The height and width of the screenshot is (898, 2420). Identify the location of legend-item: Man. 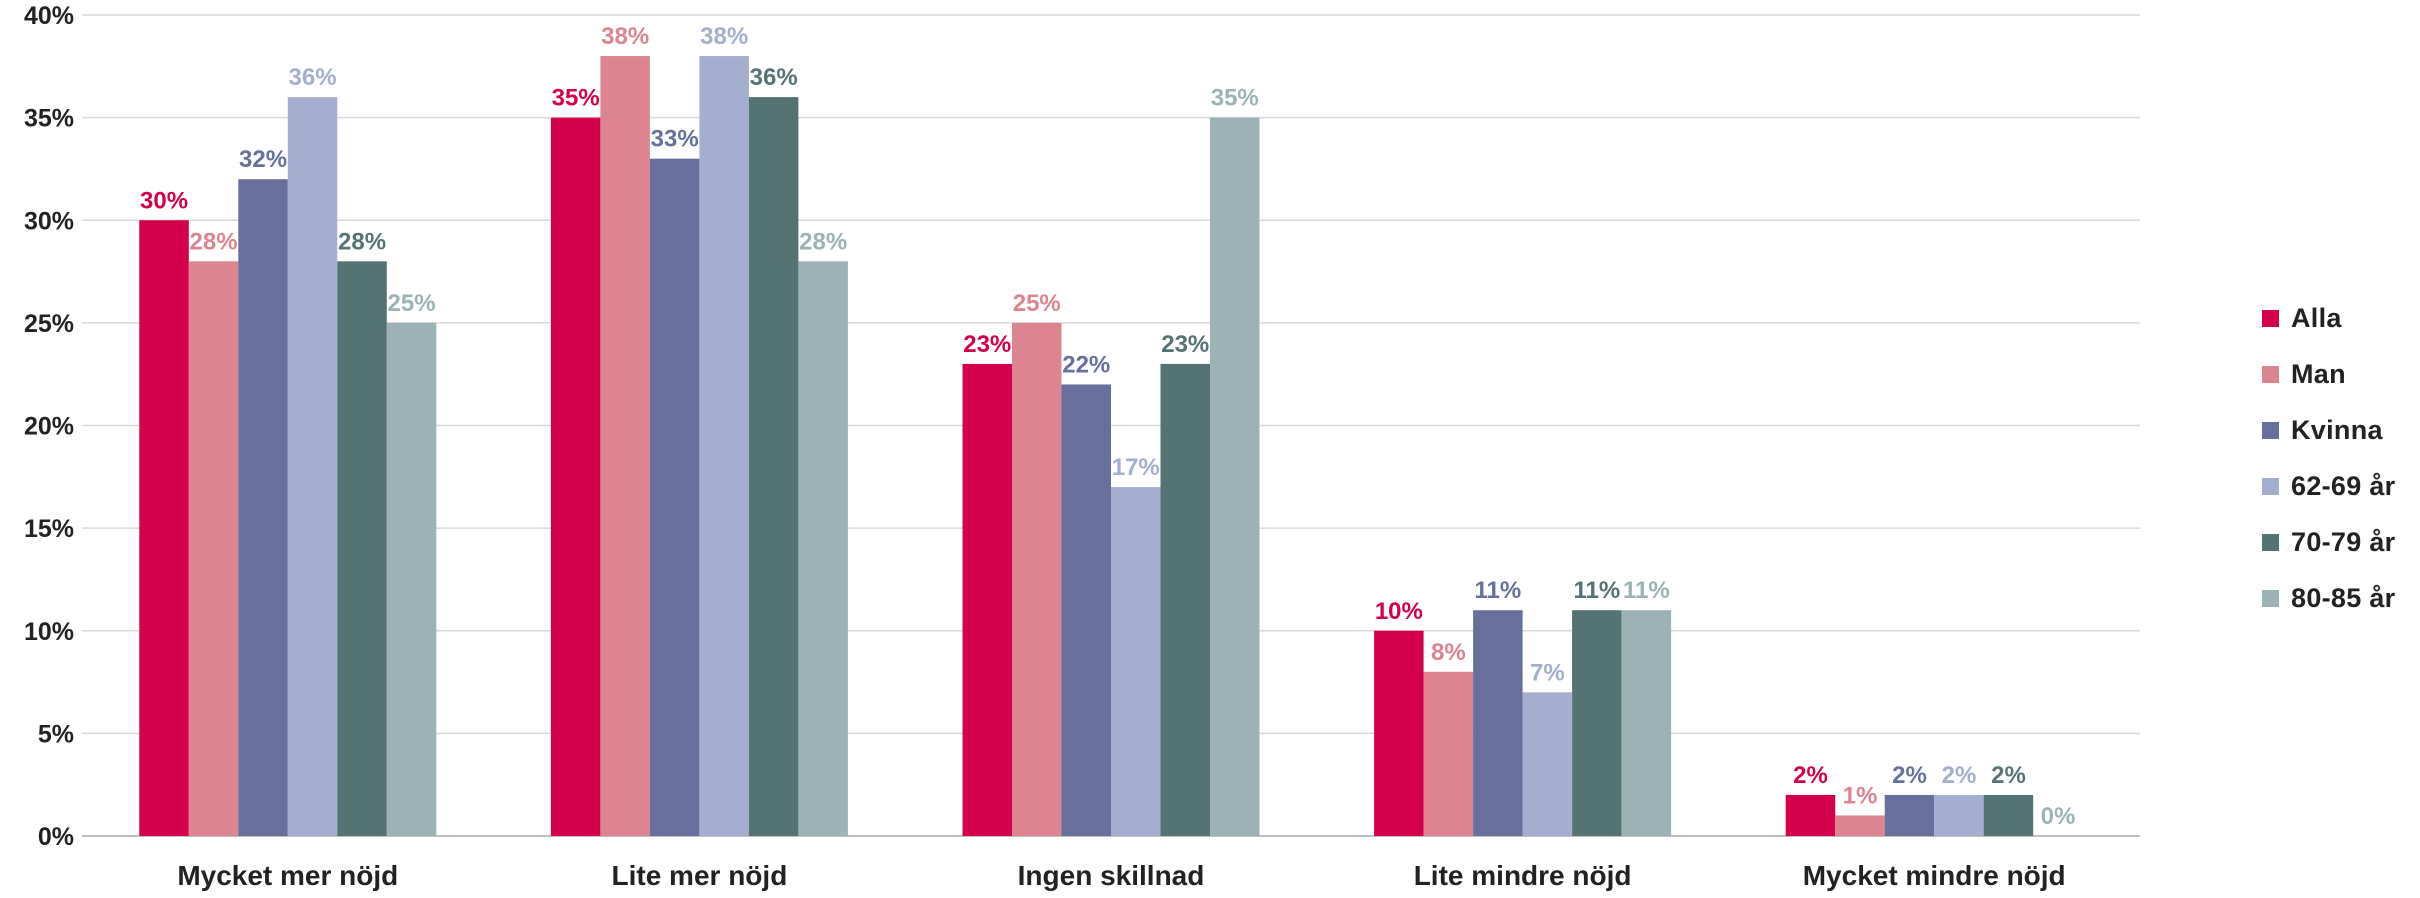
(2328, 374).